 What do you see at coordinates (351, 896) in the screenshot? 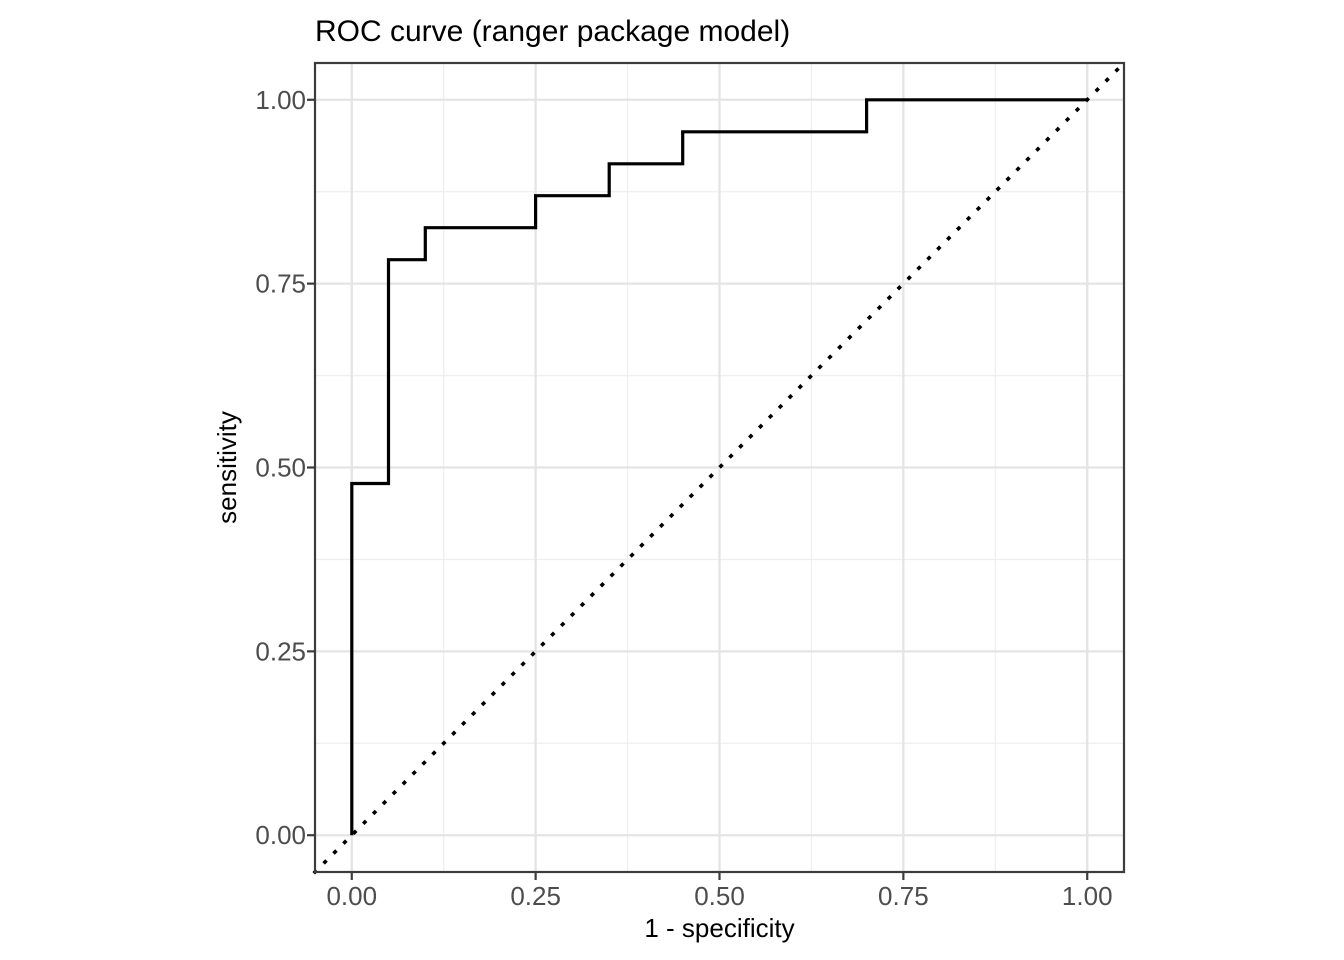
I see `x-tick-label: 0.00` at bounding box center [351, 896].